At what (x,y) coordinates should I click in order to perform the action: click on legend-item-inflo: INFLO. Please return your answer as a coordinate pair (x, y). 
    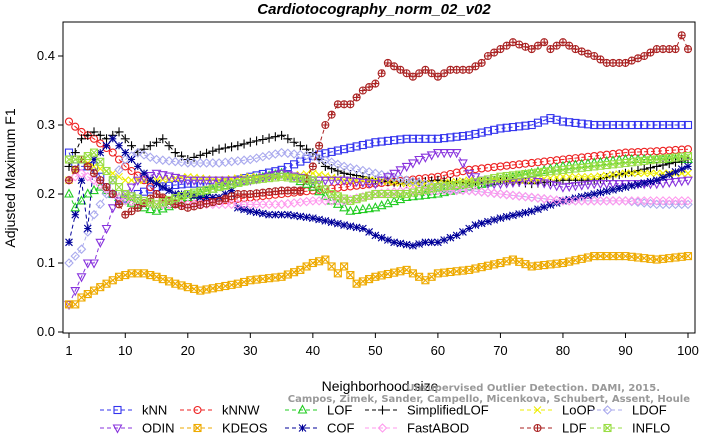
    Looking at the image, I should click on (630, 427).